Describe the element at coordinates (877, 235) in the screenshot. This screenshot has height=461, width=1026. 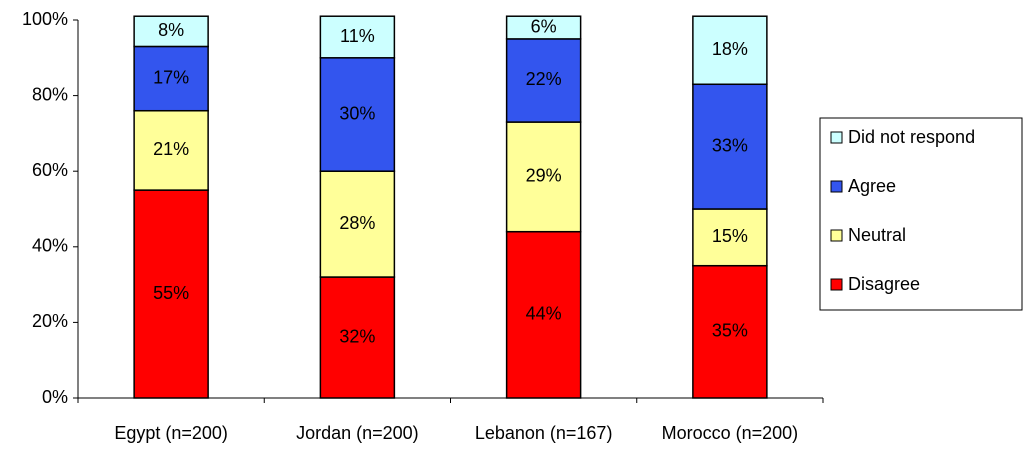
I see `legend-label: Neutral` at that location.